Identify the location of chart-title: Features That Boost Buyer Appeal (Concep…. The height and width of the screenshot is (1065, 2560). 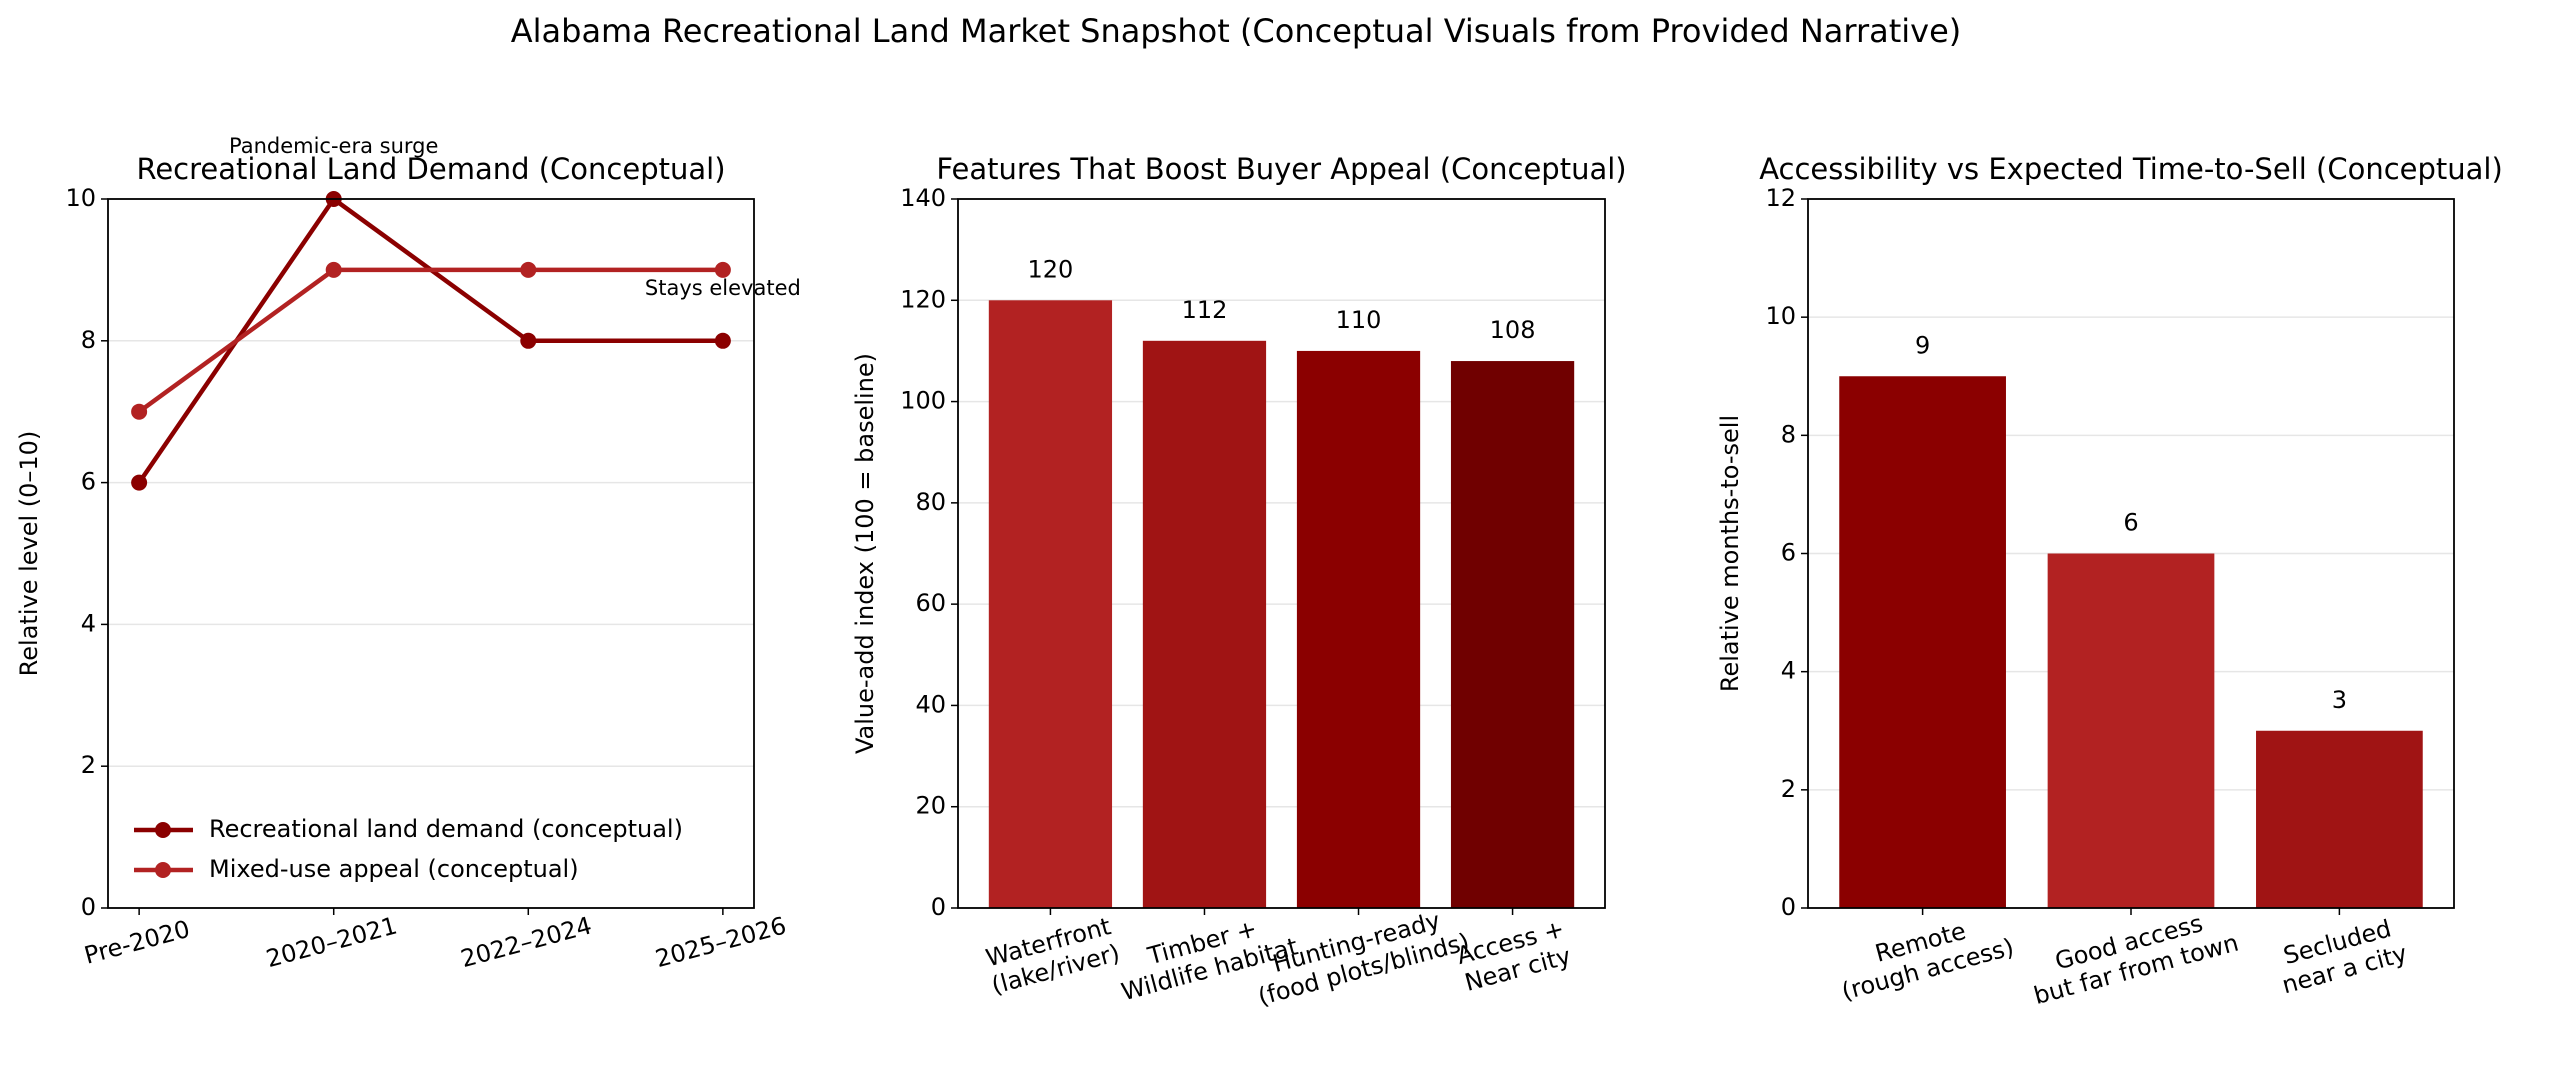
(1281, 169).